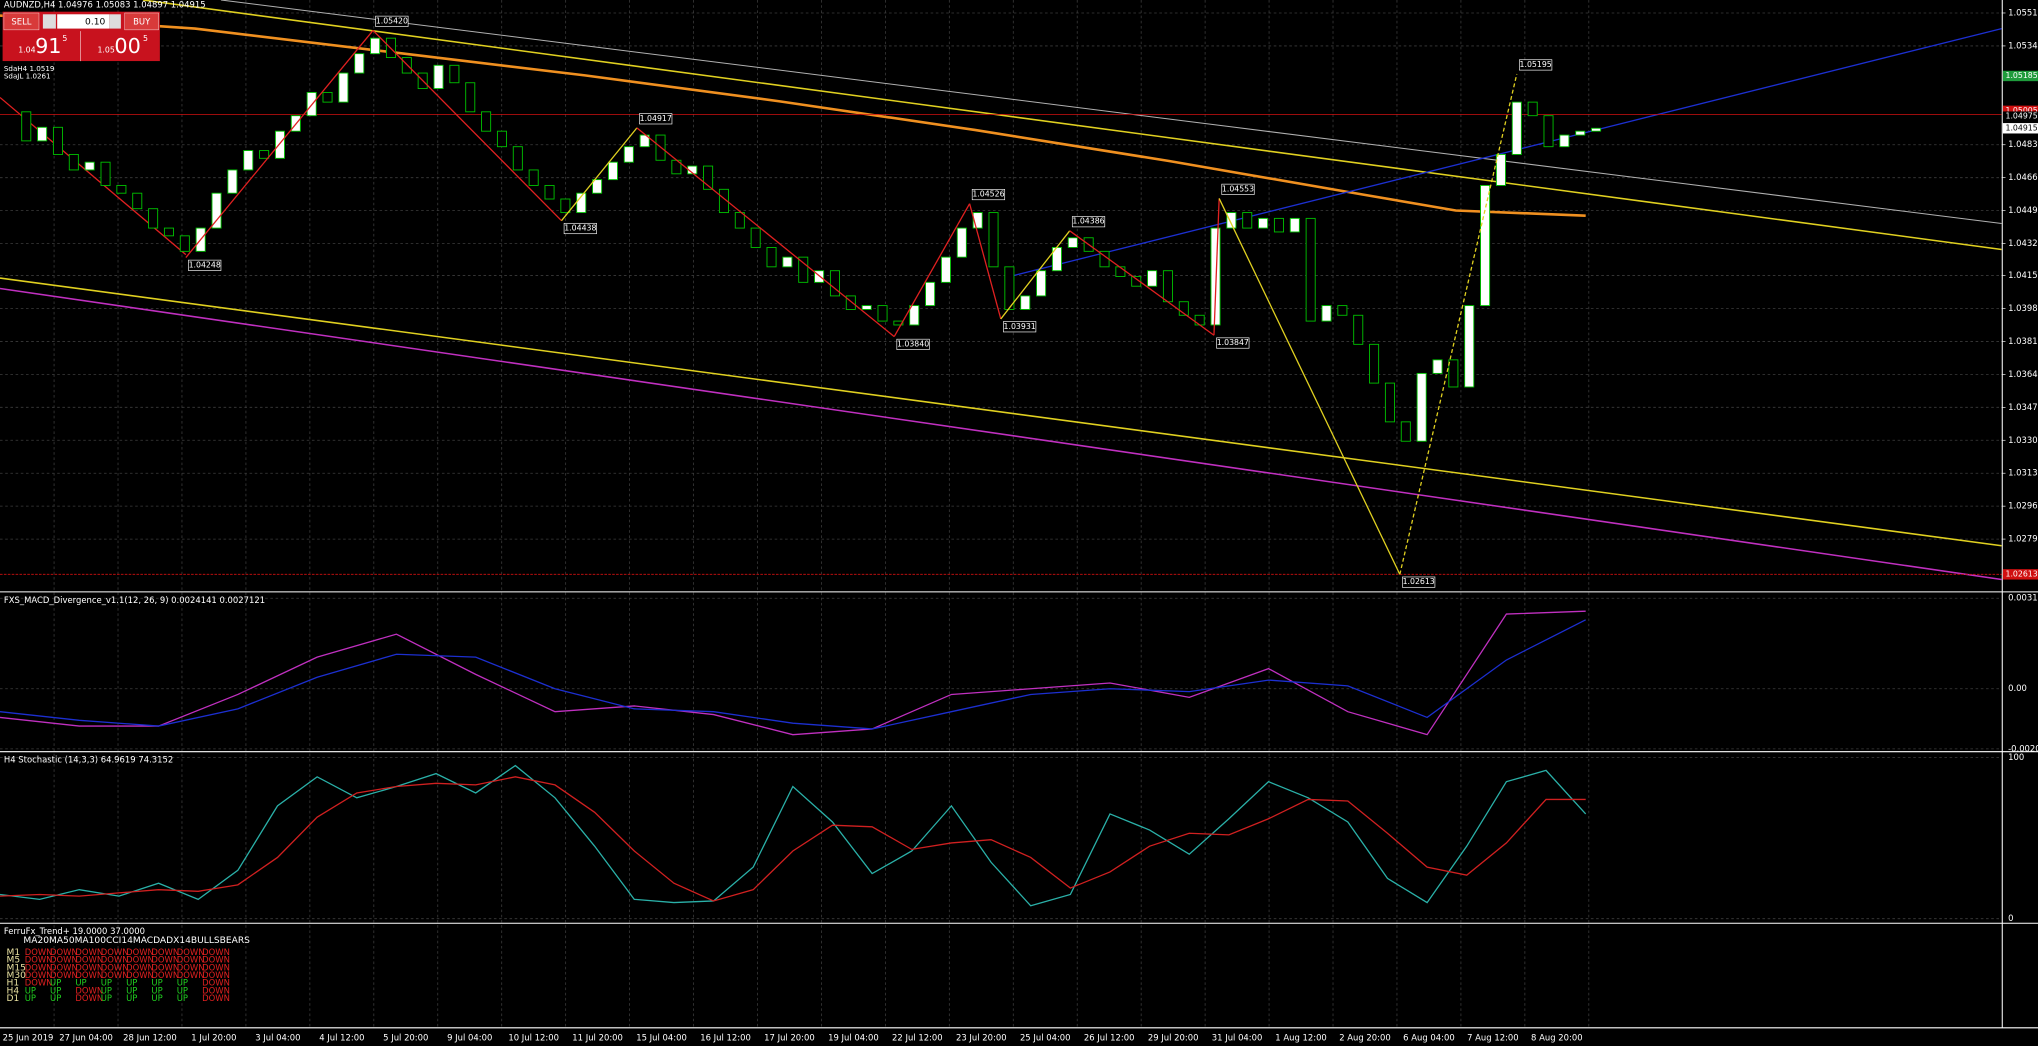  I want to click on lot-down, so click(49, 21).